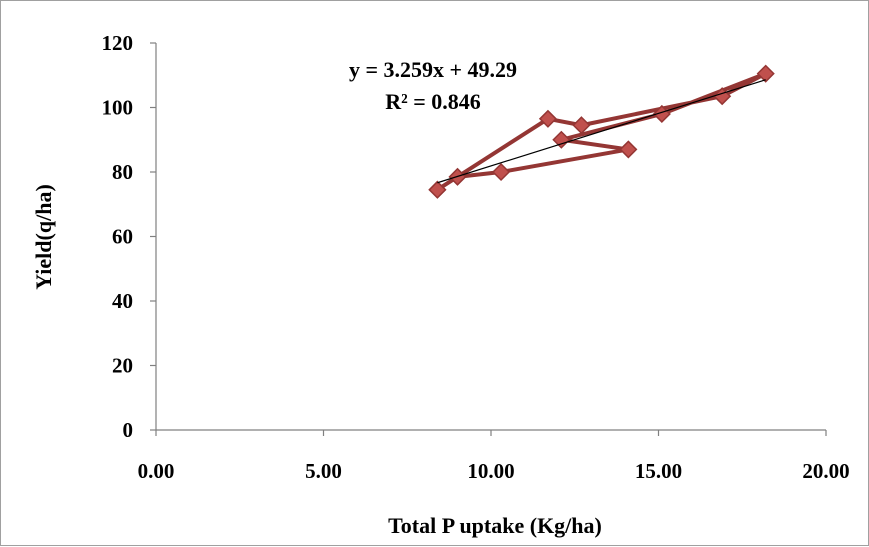 The height and width of the screenshot is (547, 869). I want to click on annotations: y = 3.259x + 49.29 R² = 0.846, so click(433, 85).